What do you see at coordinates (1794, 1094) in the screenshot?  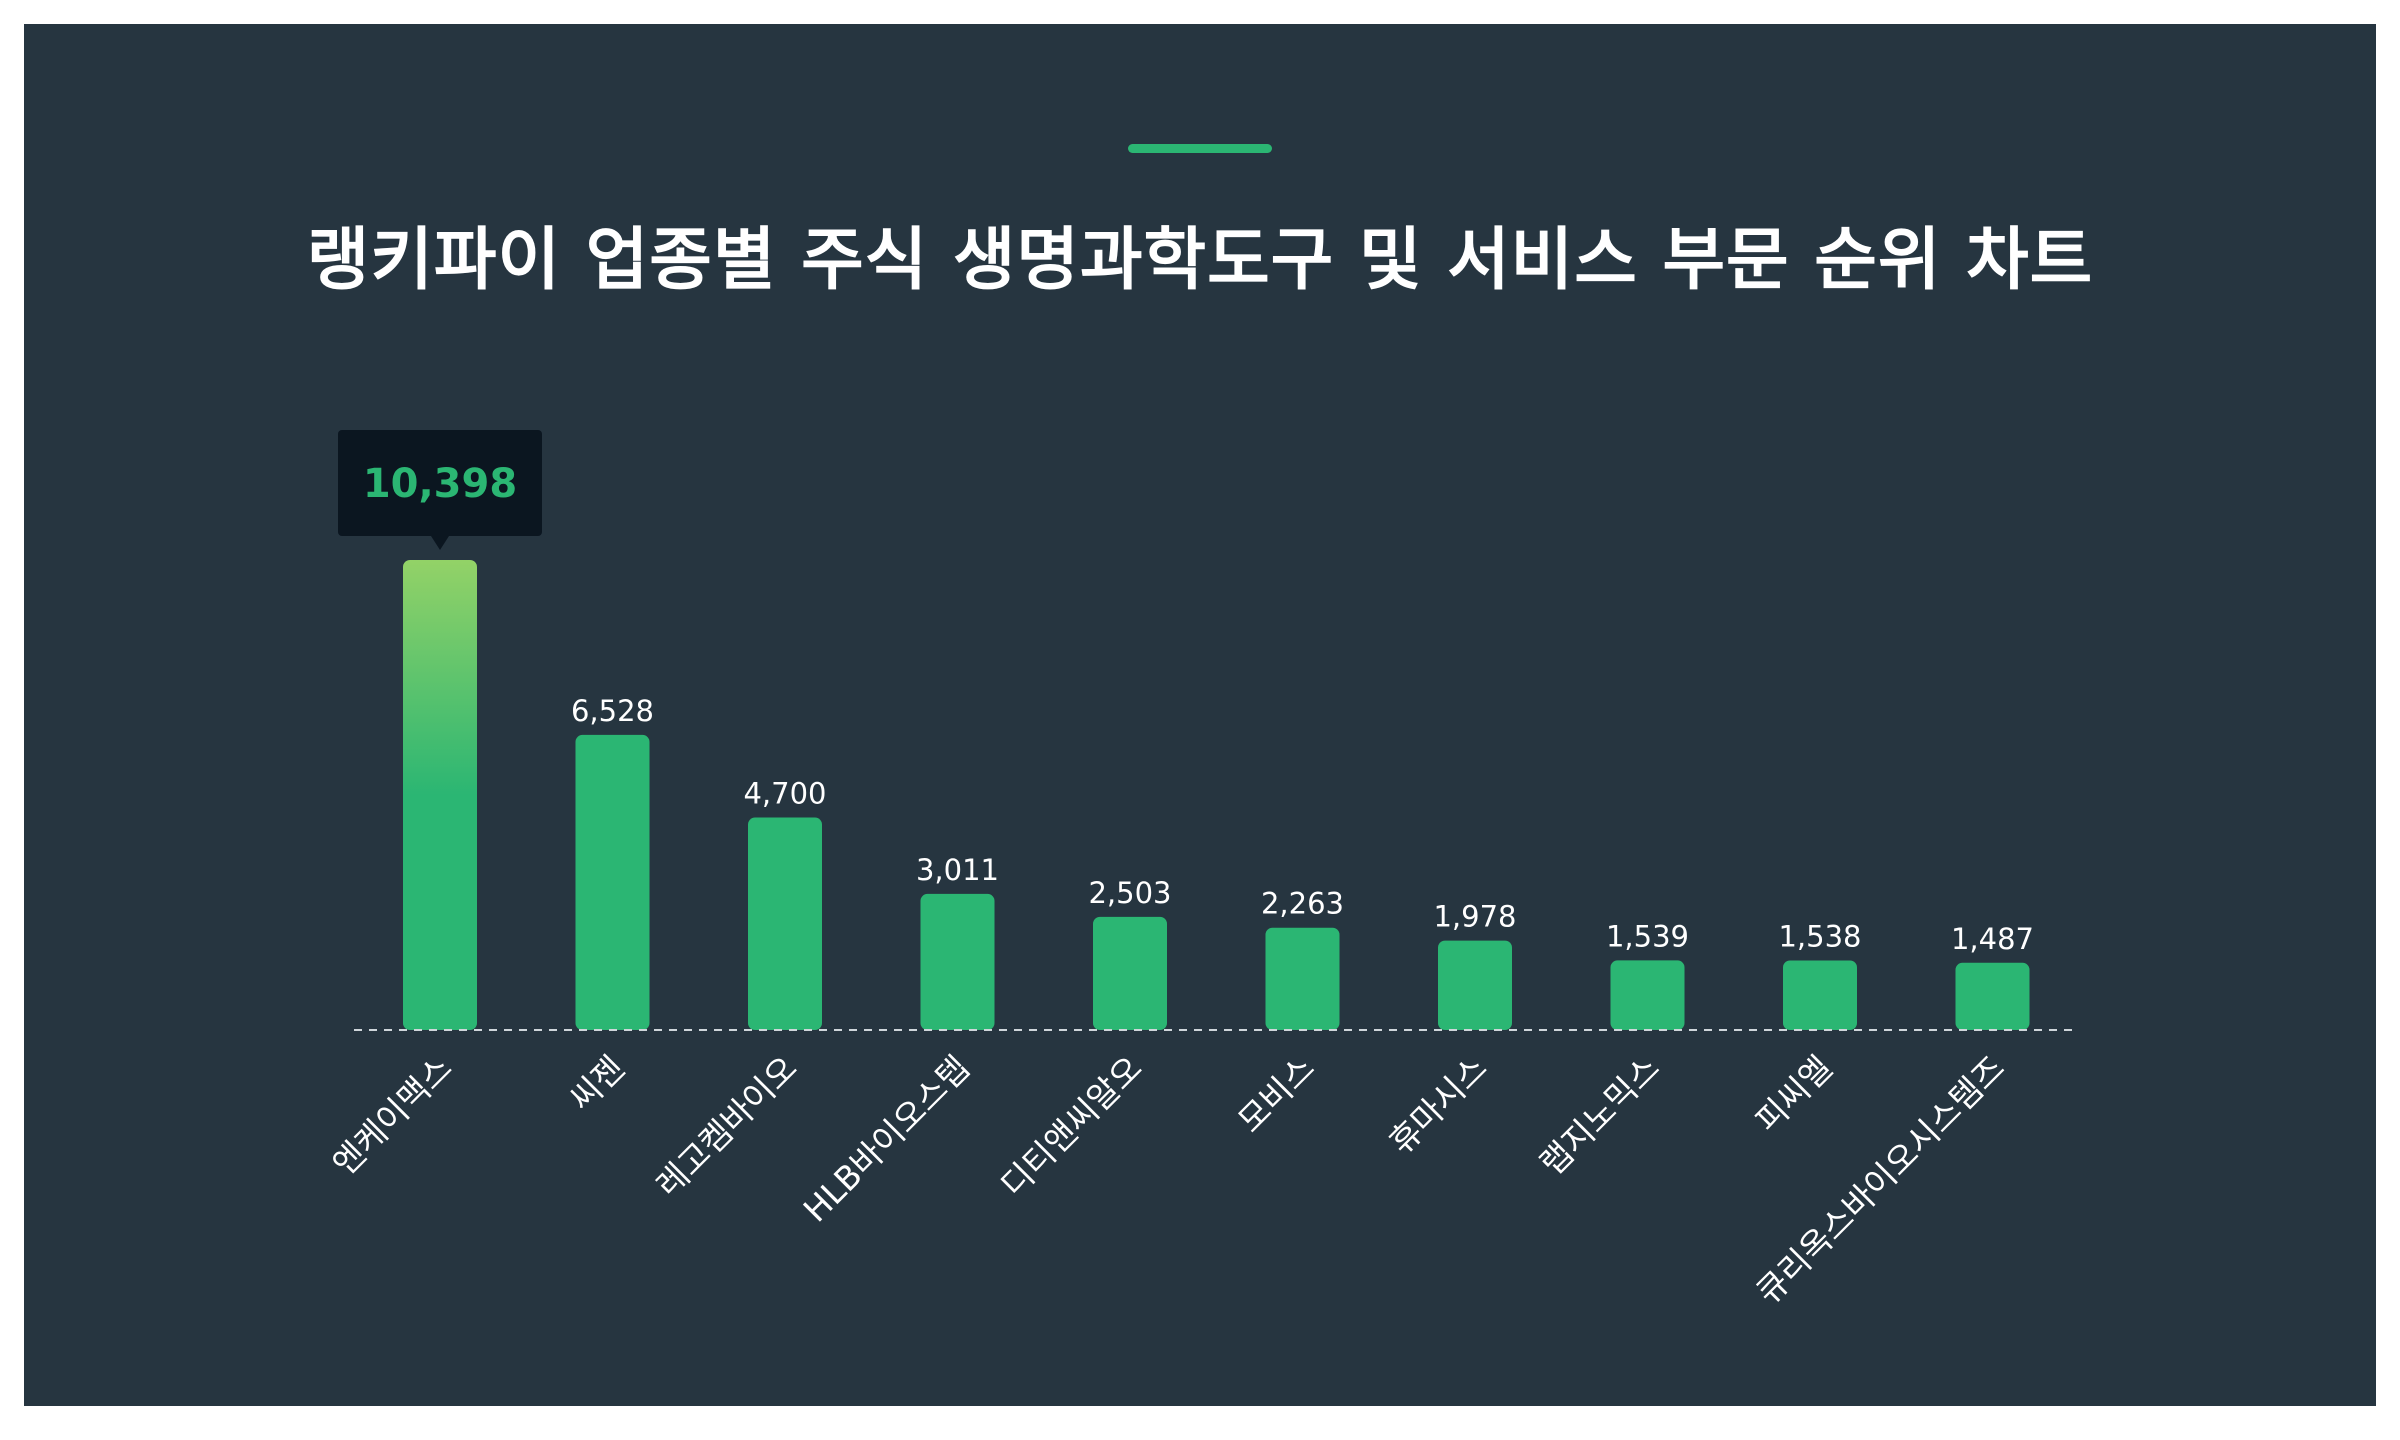 I see `x-tick-label-8: 피씨엘` at bounding box center [1794, 1094].